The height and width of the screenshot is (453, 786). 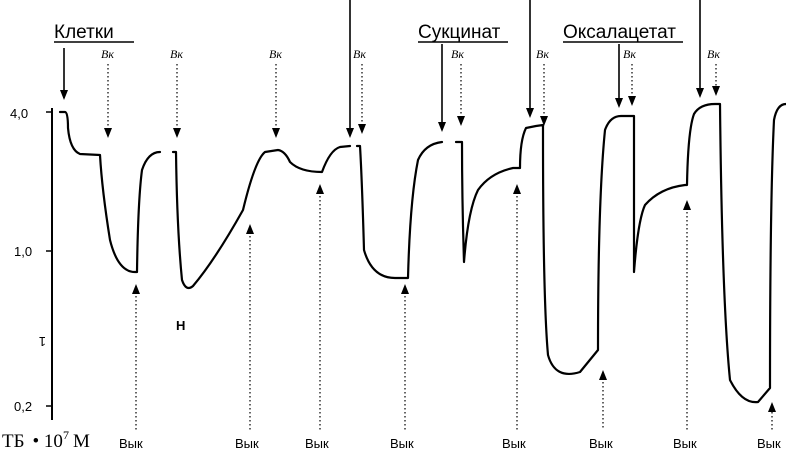 What do you see at coordinates (619, 32) in the screenshot?
I see `section-label-oxaloacetate: Оксалацетат` at bounding box center [619, 32].